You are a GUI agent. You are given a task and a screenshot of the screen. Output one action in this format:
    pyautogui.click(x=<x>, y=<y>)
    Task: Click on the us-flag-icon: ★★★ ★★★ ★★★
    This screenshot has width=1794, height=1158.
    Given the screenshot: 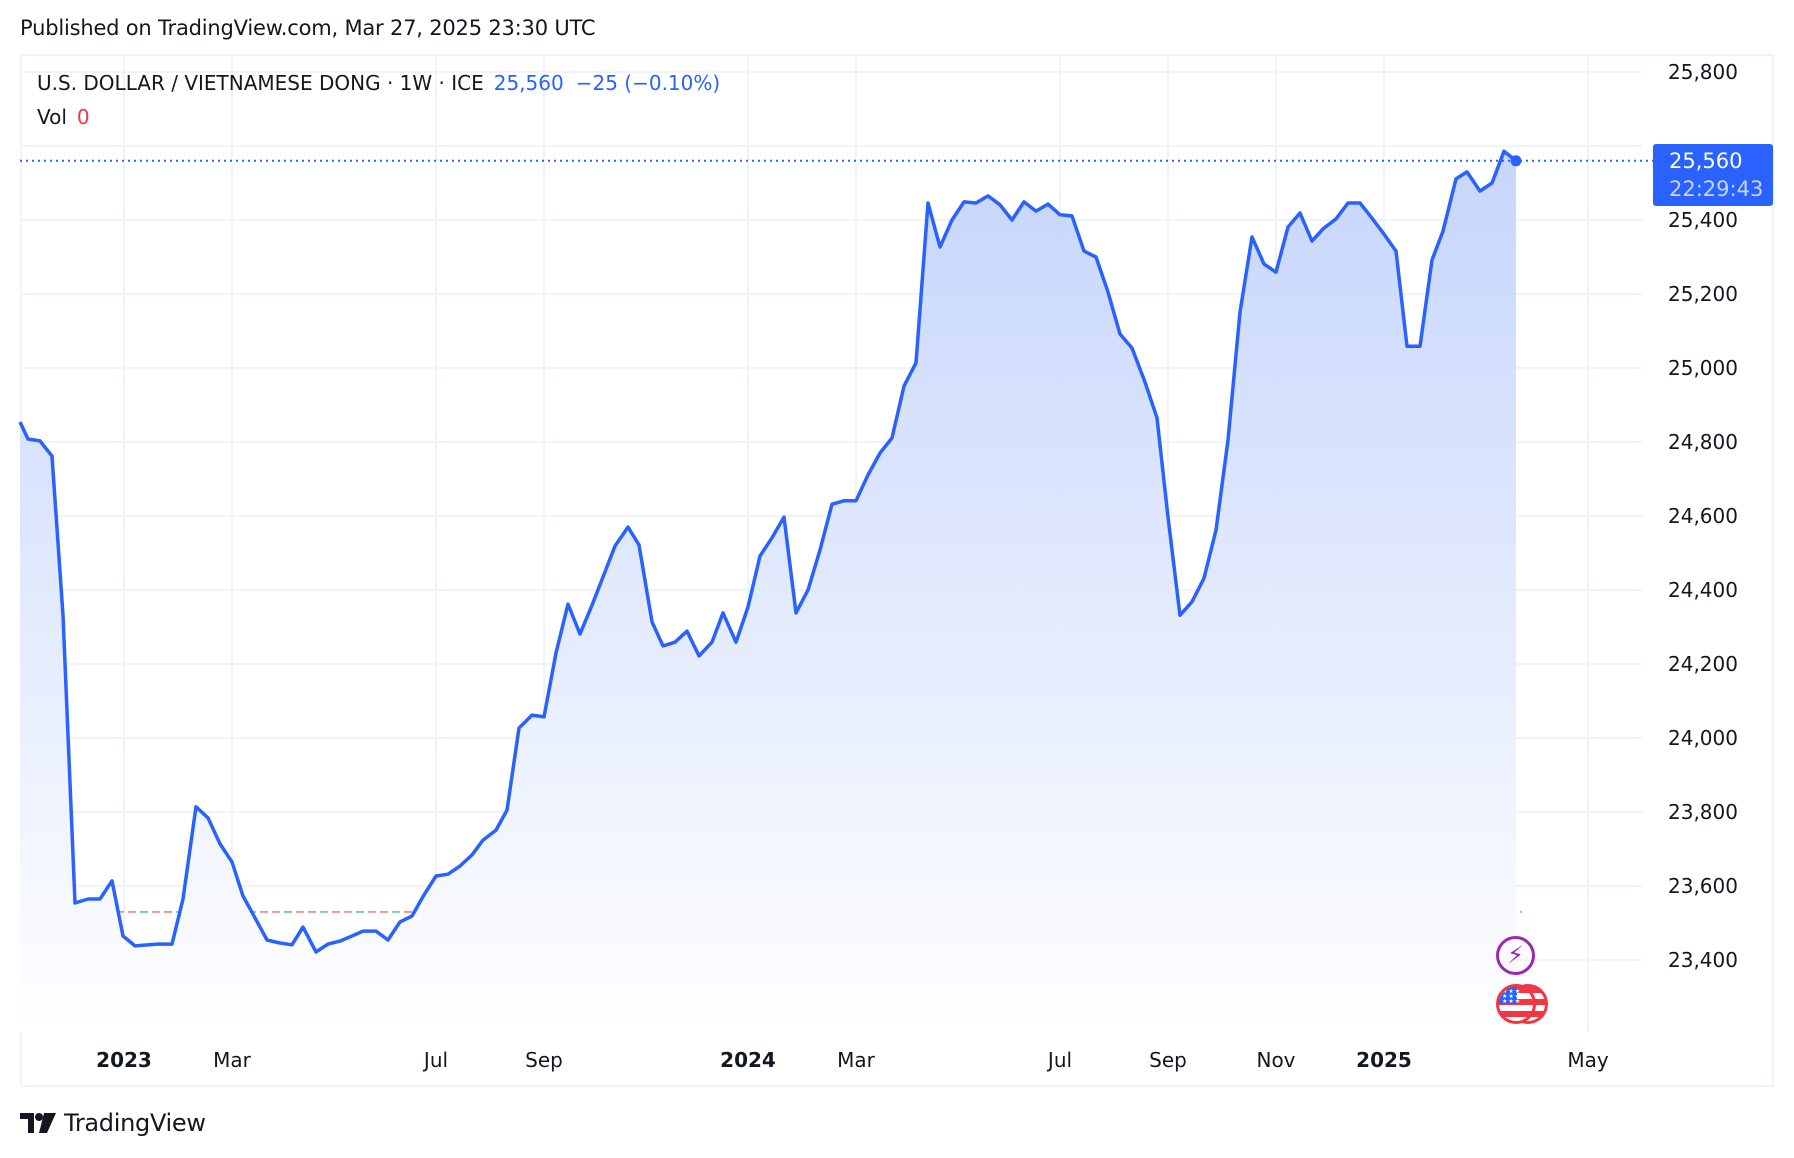 What is the action you would take?
    pyautogui.click(x=1516, y=1004)
    